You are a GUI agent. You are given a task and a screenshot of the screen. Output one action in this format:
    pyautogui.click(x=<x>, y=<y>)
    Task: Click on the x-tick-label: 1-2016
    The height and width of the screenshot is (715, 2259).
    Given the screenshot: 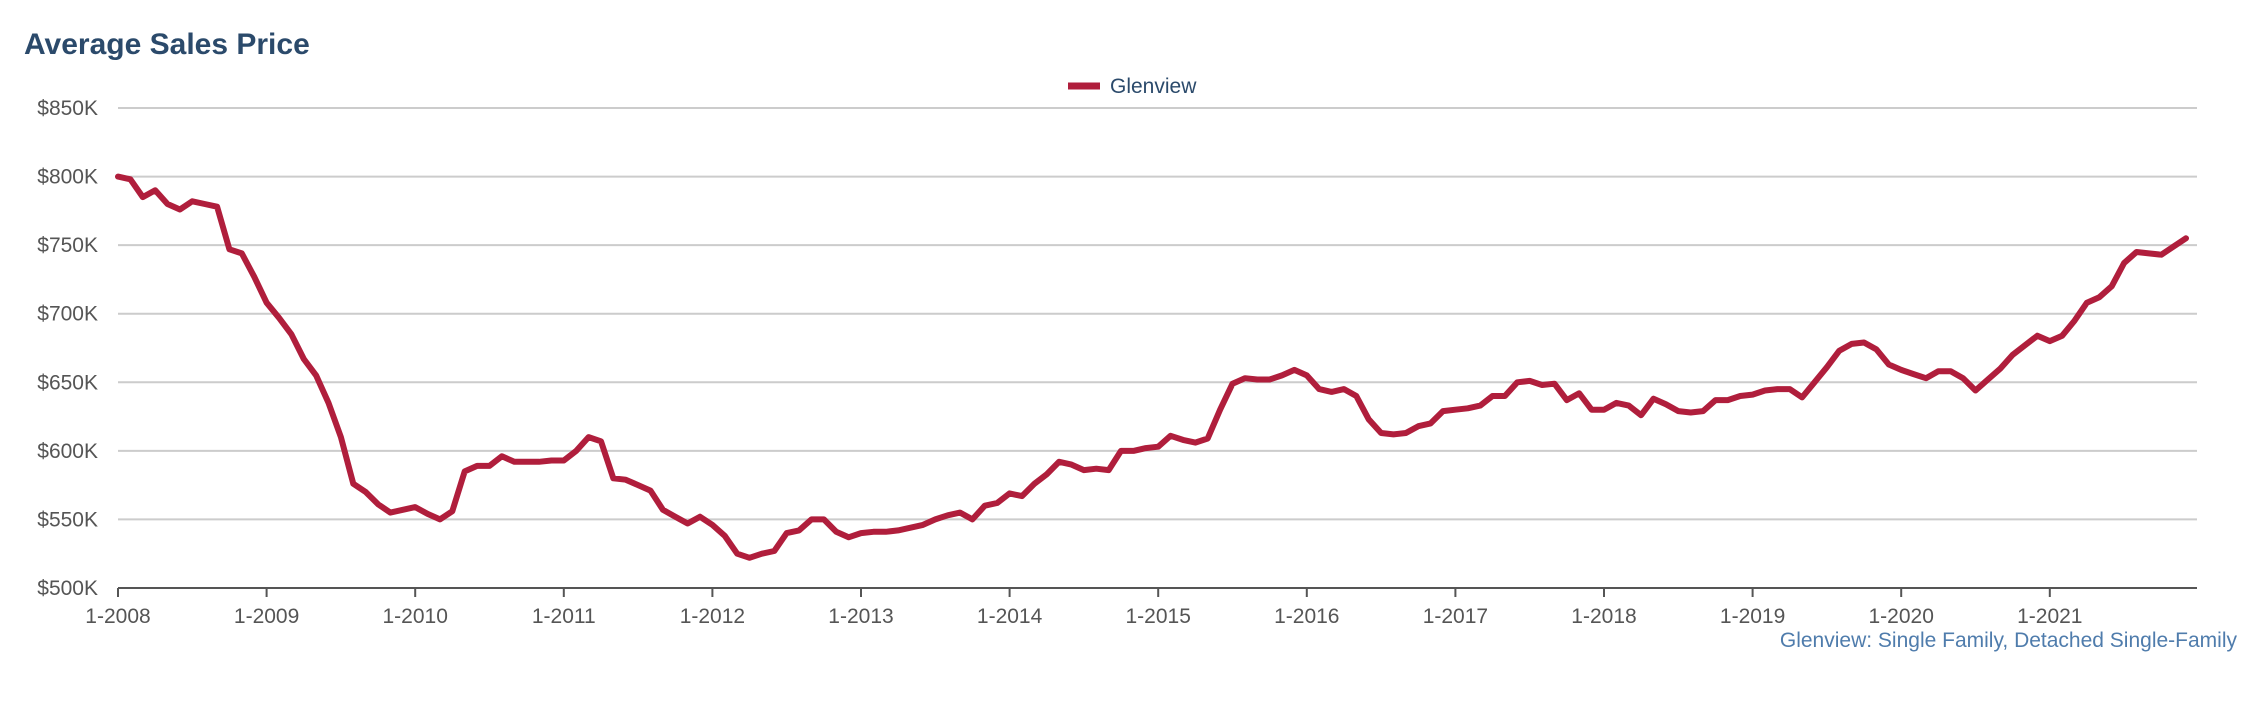 What is the action you would take?
    pyautogui.click(x=1306, y=616)
    